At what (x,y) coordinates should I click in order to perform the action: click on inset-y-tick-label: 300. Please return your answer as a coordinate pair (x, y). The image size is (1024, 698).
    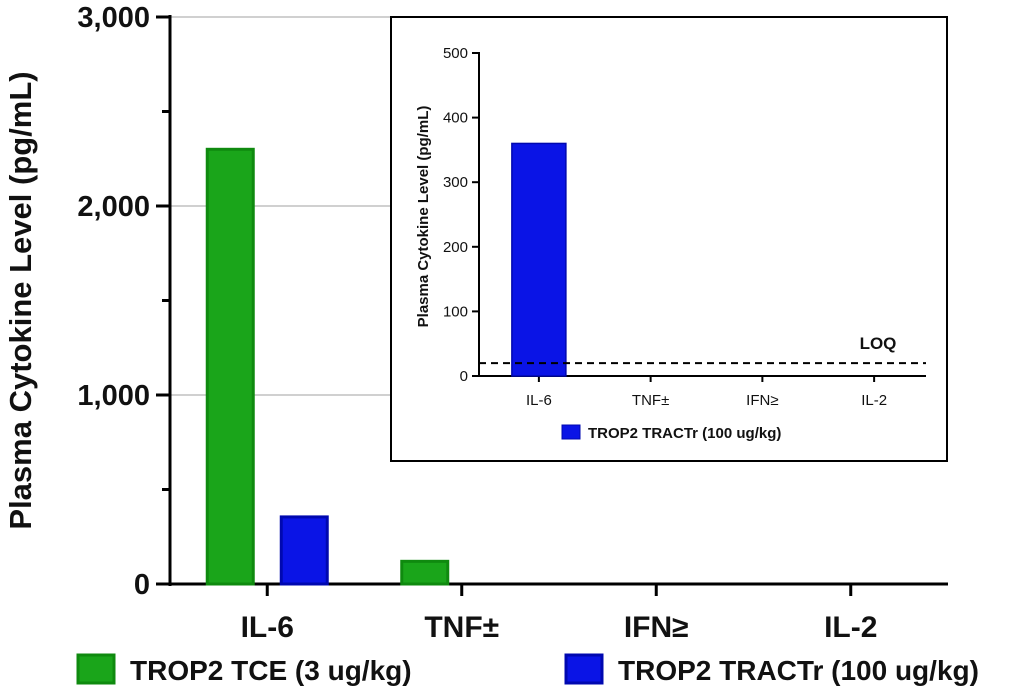
    Looking at the image, I should click on (455, 182).